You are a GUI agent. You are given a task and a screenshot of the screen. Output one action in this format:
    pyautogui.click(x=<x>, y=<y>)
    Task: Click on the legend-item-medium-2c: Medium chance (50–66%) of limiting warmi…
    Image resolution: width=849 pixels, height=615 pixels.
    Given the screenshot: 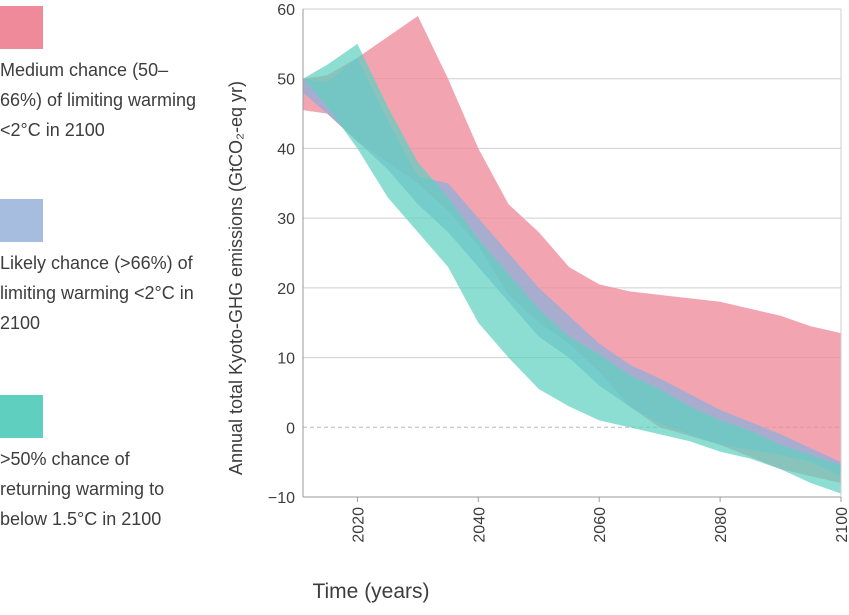 What is the action you would take?
    pyautogui.click(x=100, y=75)
    